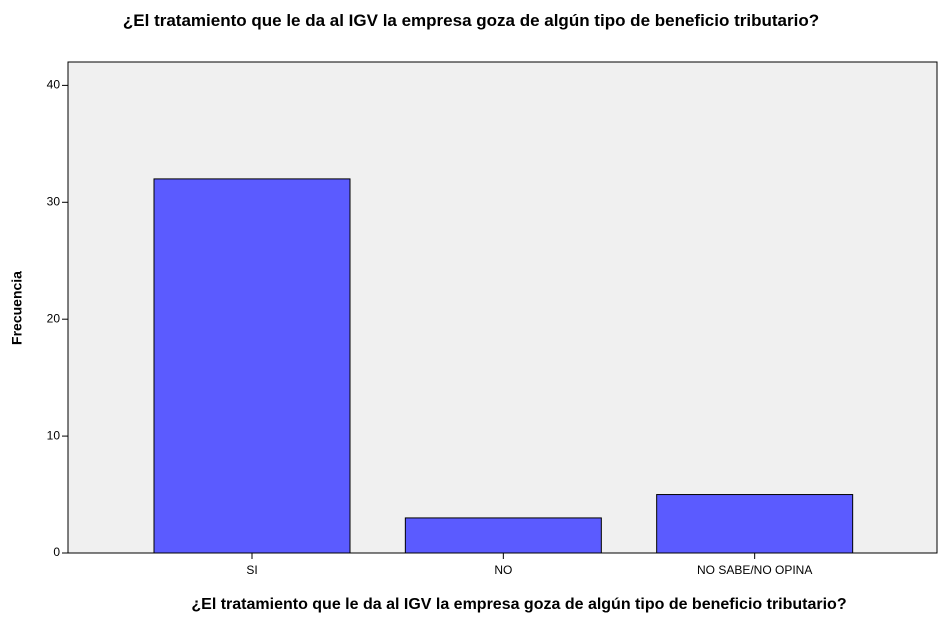 This screenshot has height=629, width=942. I want to click on y-tick-label: 20, so click(54, 318).